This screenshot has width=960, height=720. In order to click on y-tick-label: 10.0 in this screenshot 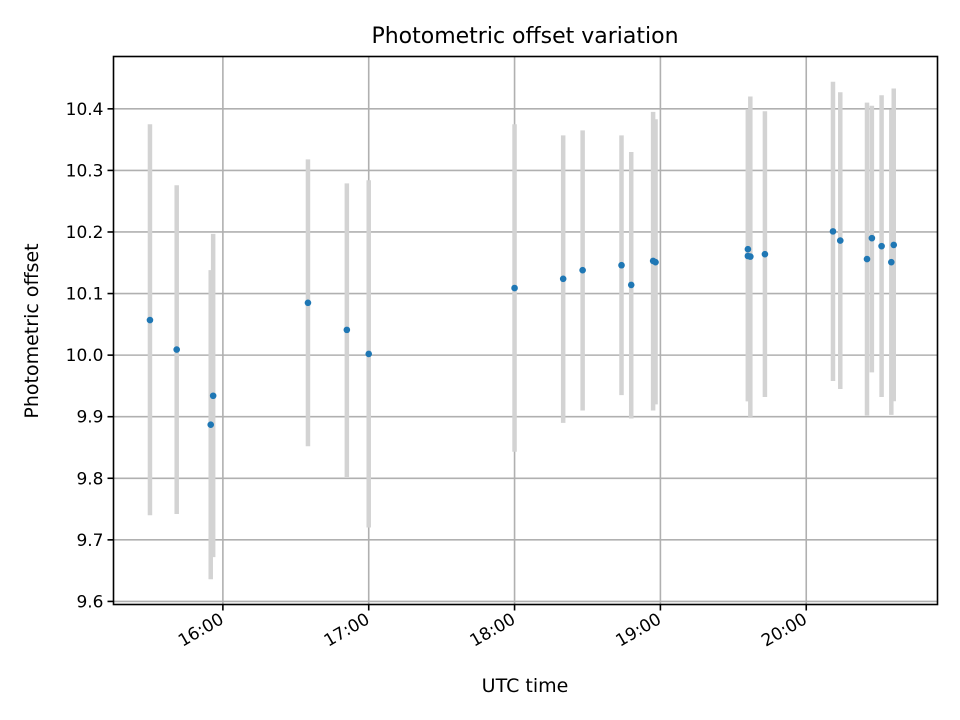, I will do `click(85, 356)`.